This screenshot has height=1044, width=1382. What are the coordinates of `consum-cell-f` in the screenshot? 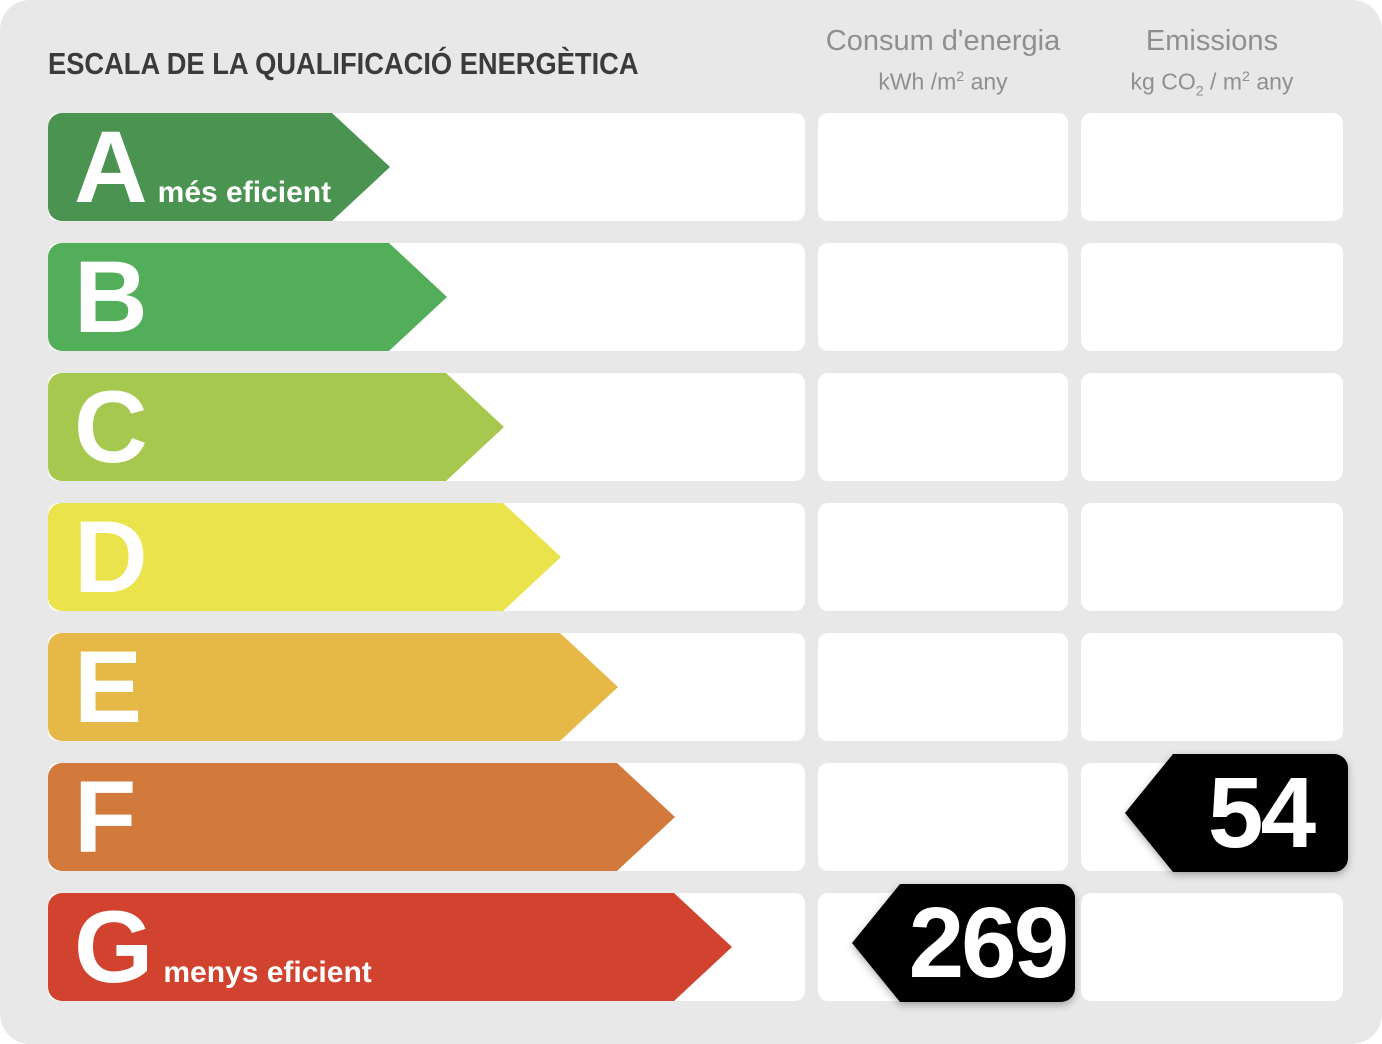 It's located at (943, 817).